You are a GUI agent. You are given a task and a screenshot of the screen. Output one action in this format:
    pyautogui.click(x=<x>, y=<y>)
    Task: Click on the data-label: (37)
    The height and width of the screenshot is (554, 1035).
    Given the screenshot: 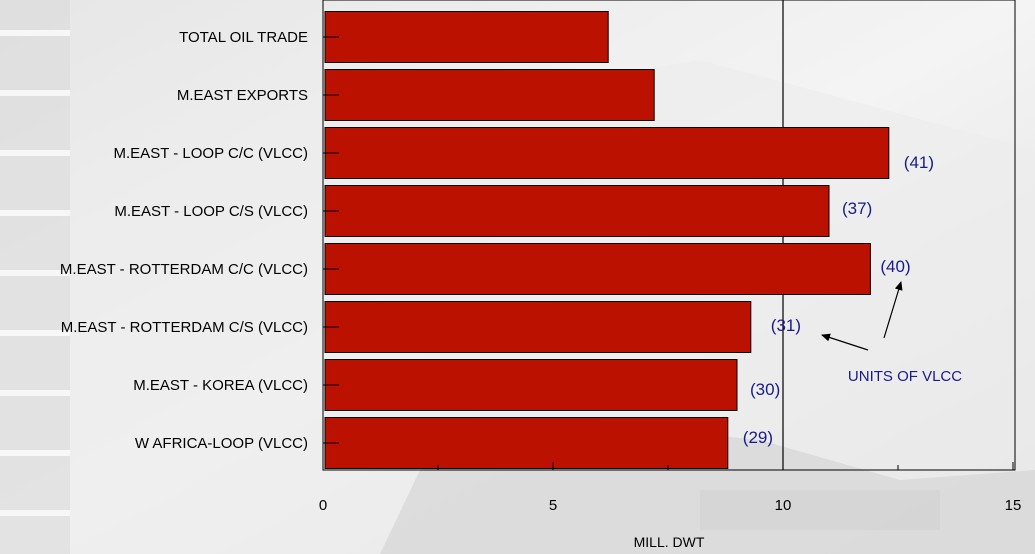 What is the action you would take?
    pyautogui.click(x=857, y=208)
    